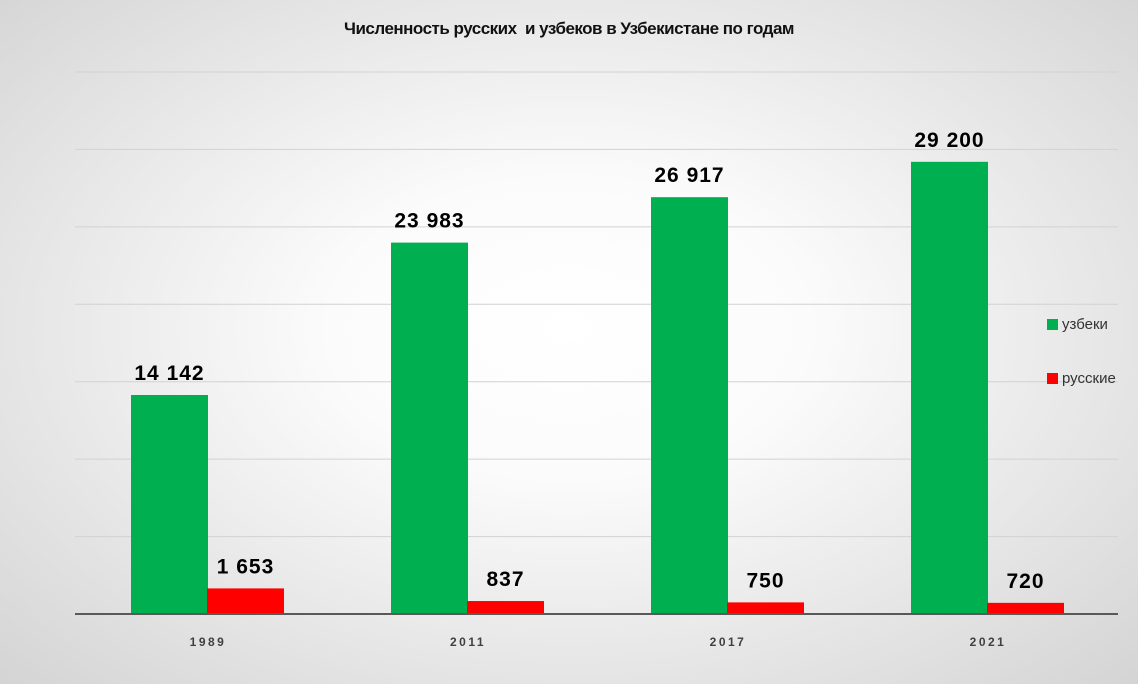  Describe the element at coordinates (505, 579) in the screenshot. I see `data-label-russians-2011: 837` at that location.